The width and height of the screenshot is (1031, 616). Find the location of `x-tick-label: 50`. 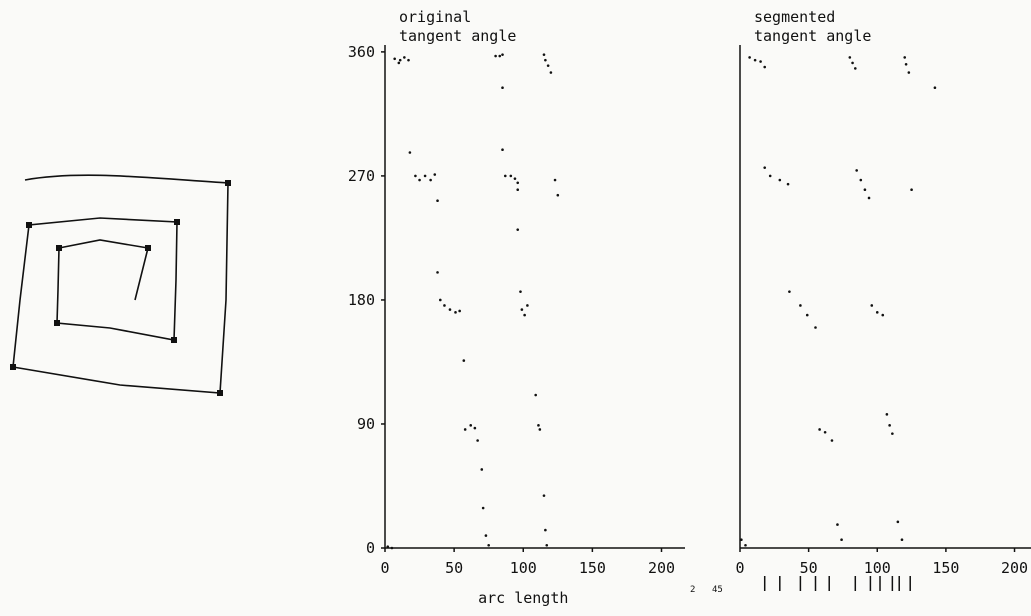

x-tick-label: 50 is located at coordinates (809, 568).